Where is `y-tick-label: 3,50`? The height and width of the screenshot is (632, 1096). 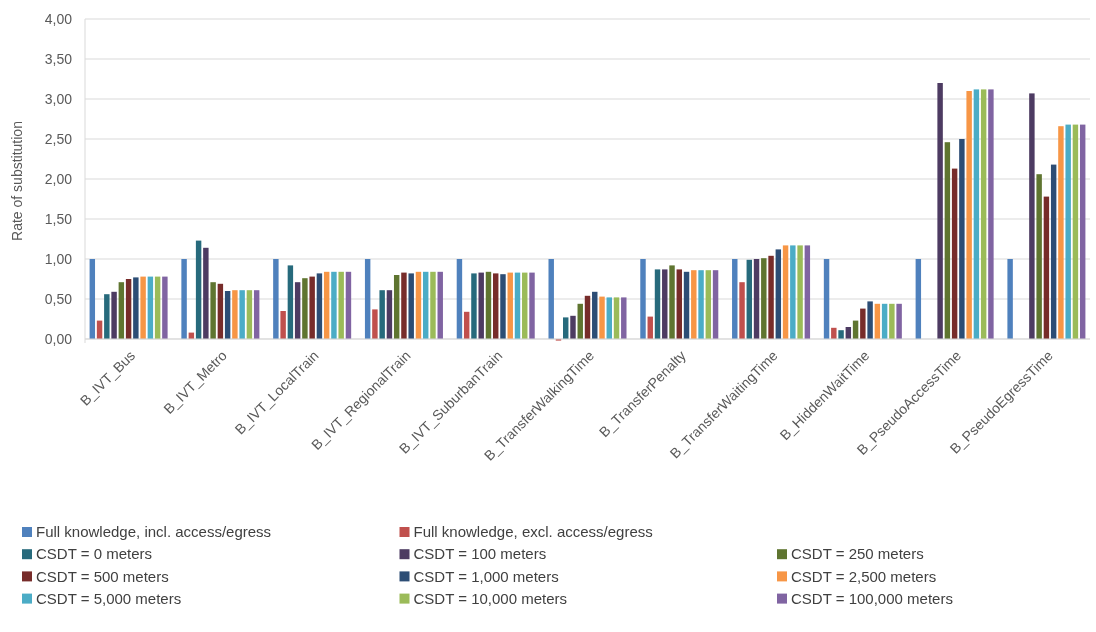
y-tick-label: 3,50 is located at coordinates (58, 58).